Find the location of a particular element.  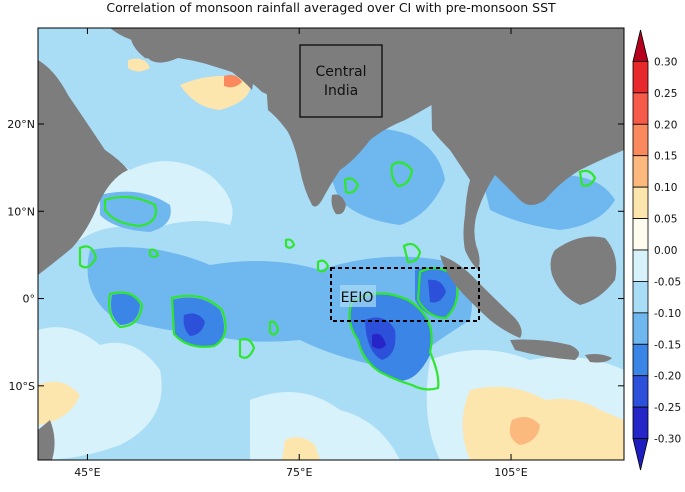

colorbar-label: 0.15 is located at coordinates (665, 157).